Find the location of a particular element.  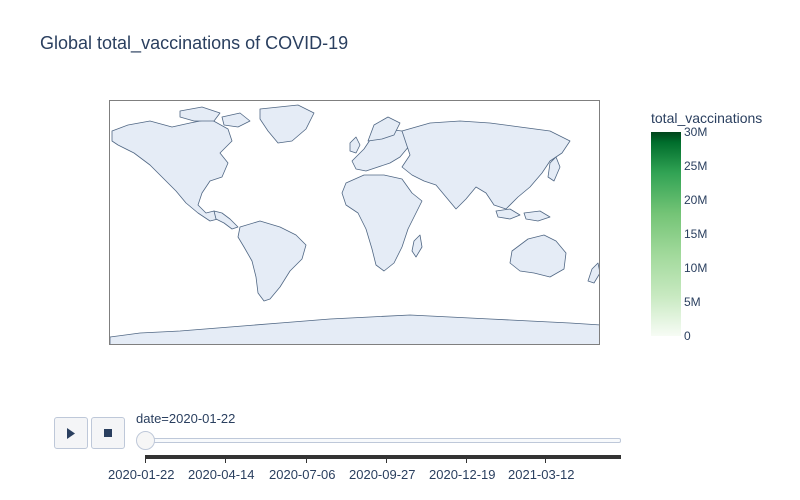

stop-icon is located at coordinates (108, 433).